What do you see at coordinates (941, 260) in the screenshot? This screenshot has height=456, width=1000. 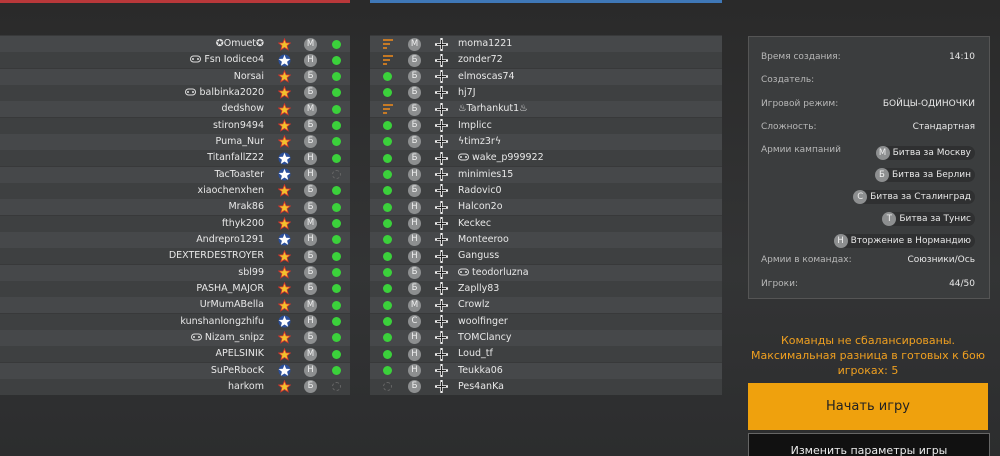 I see `info-value: Союзники/Ось` at bounding box center [941, 260].